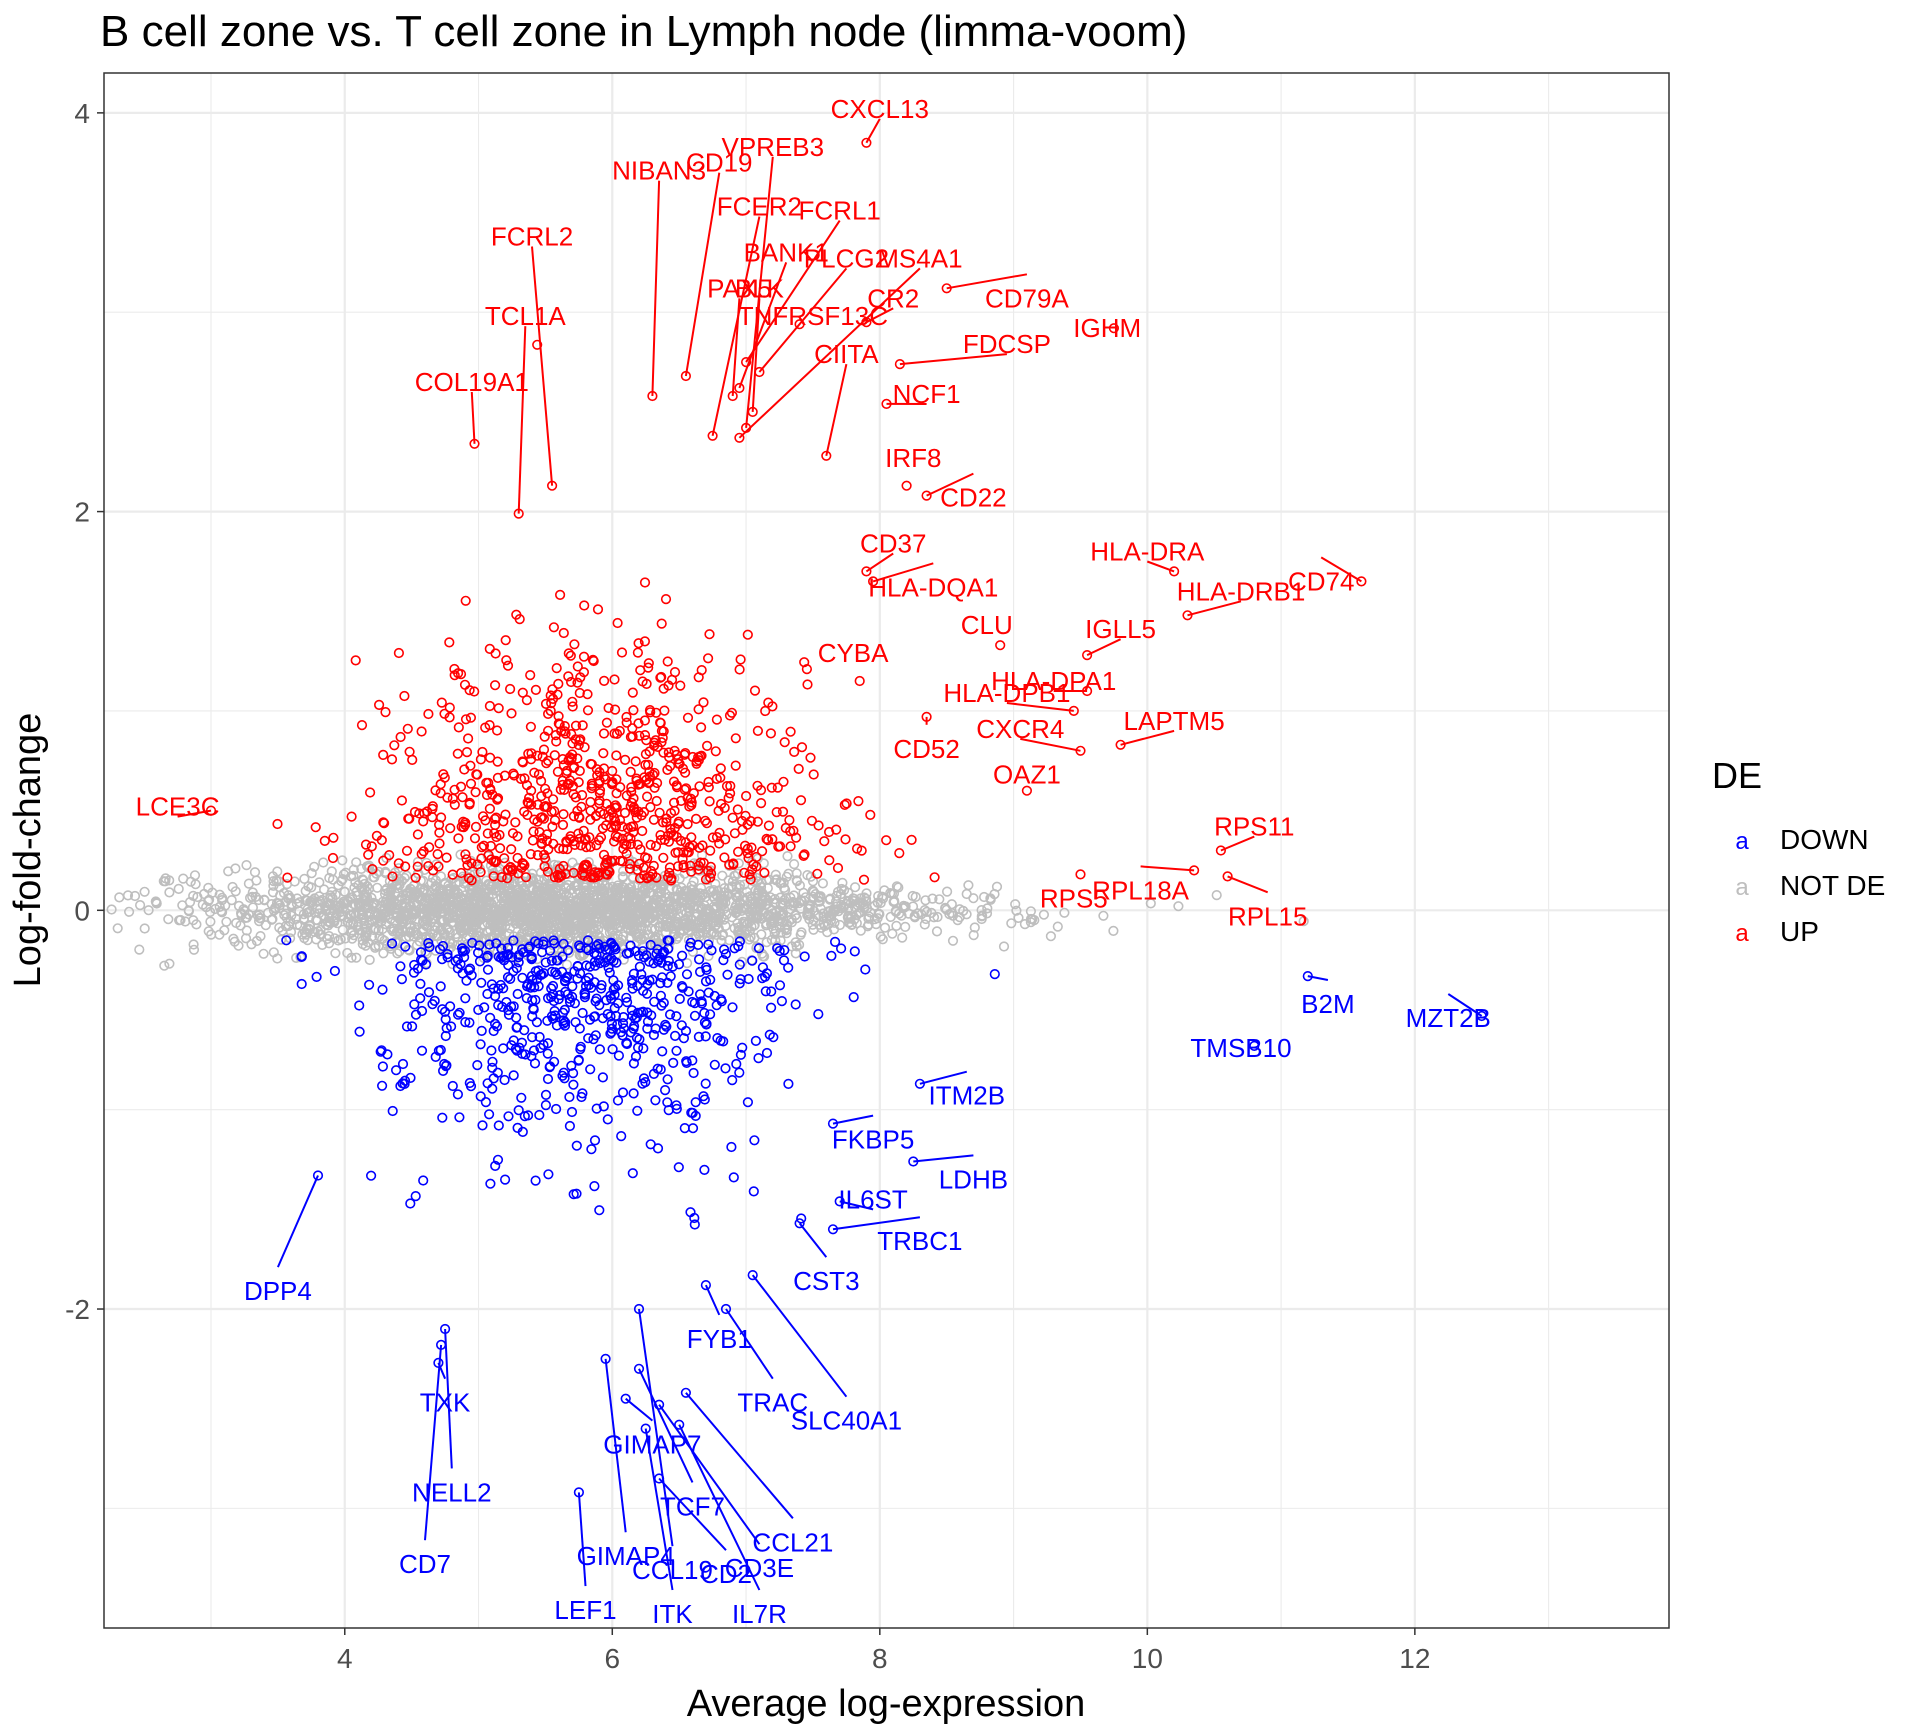  What do you see at coordinates (880, 109) in the screenshot?
I see `point-label: CXCL13` at bounding box center [880, 109].